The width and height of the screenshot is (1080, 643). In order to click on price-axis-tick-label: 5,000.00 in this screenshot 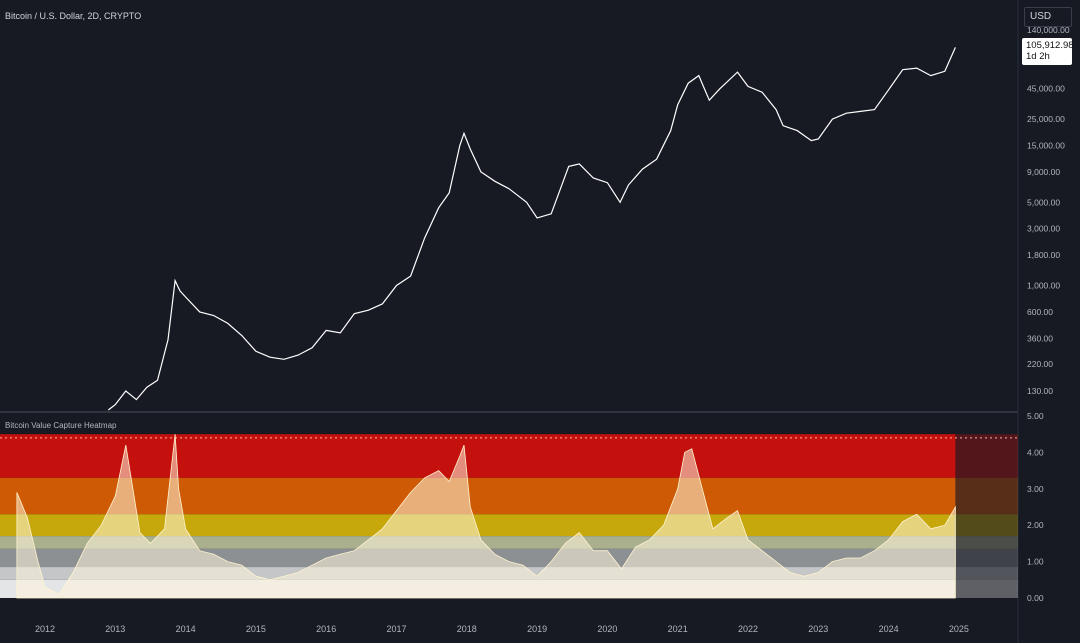, I will do `click(1043, 202)`.